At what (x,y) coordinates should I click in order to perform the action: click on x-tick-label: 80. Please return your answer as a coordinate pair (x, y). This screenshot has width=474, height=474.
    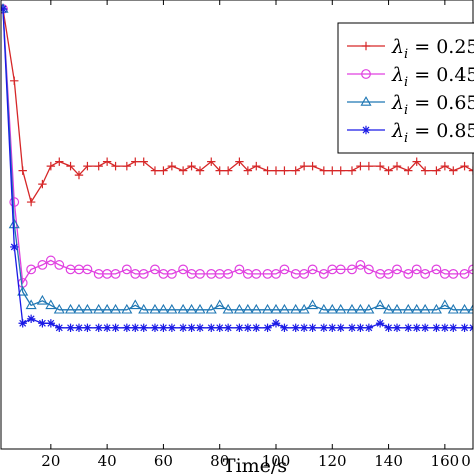
    Looking at the image, I should click on (219, 461).